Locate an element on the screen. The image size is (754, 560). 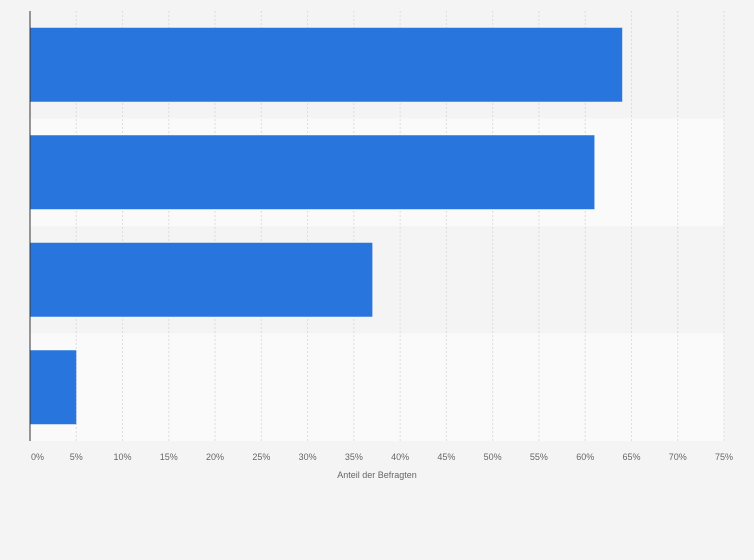
x-tick-label: 10% is located at coordinates (123, 457).